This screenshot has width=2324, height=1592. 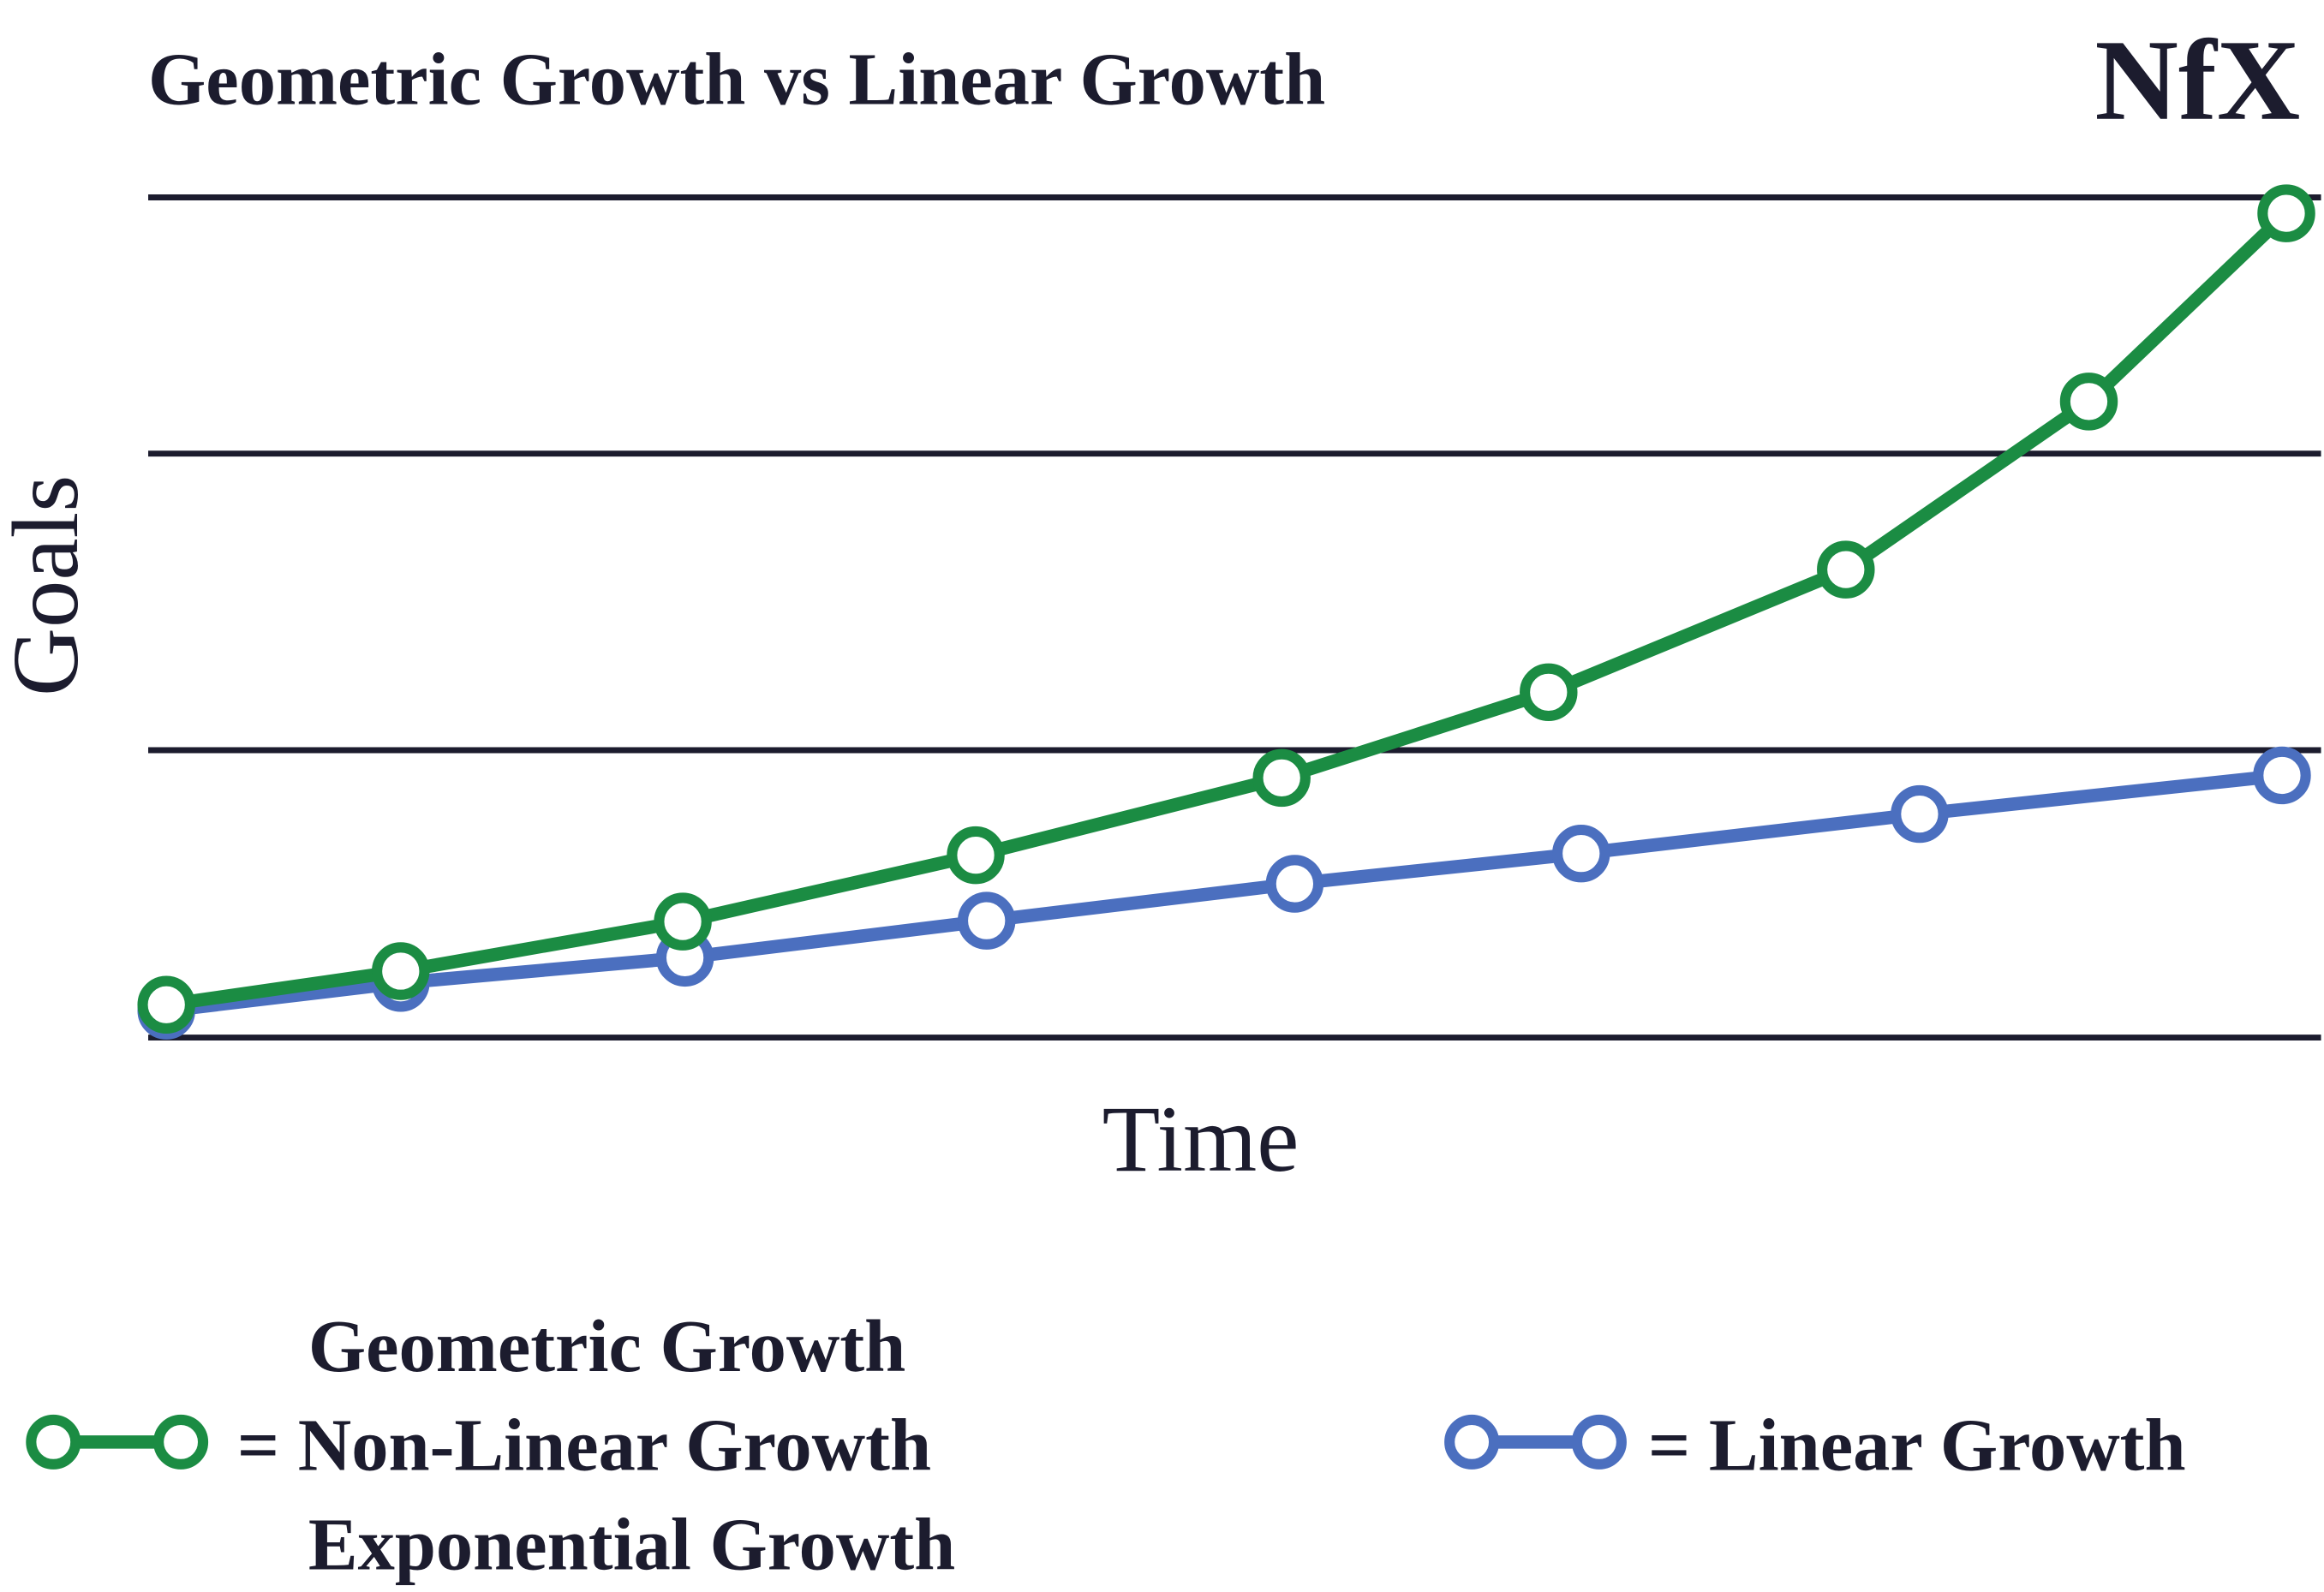 What do you see at coordinates (1917, 1445) in the screenshot?
I see `legend-label: = Linear Growth` at bounding box center [1917, 1445].